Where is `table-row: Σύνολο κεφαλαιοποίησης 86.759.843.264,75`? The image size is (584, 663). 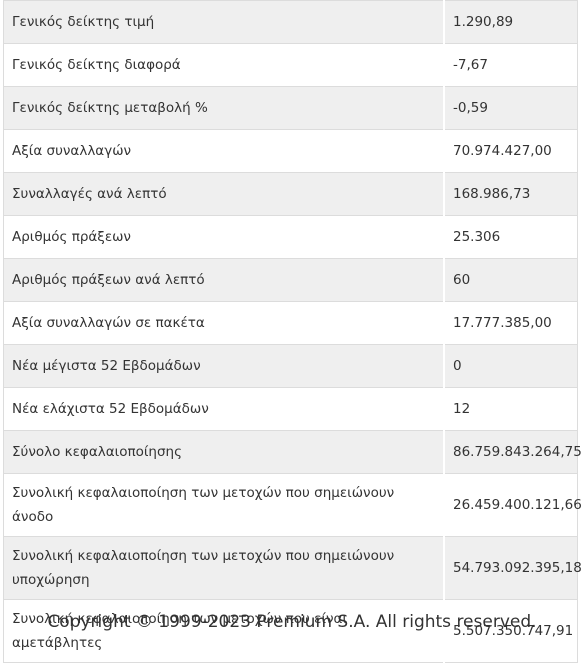 table-row: Σύνολο κεφαλαιοποίησης 86.759.843.264,75 is located at coordinates (292, 452).